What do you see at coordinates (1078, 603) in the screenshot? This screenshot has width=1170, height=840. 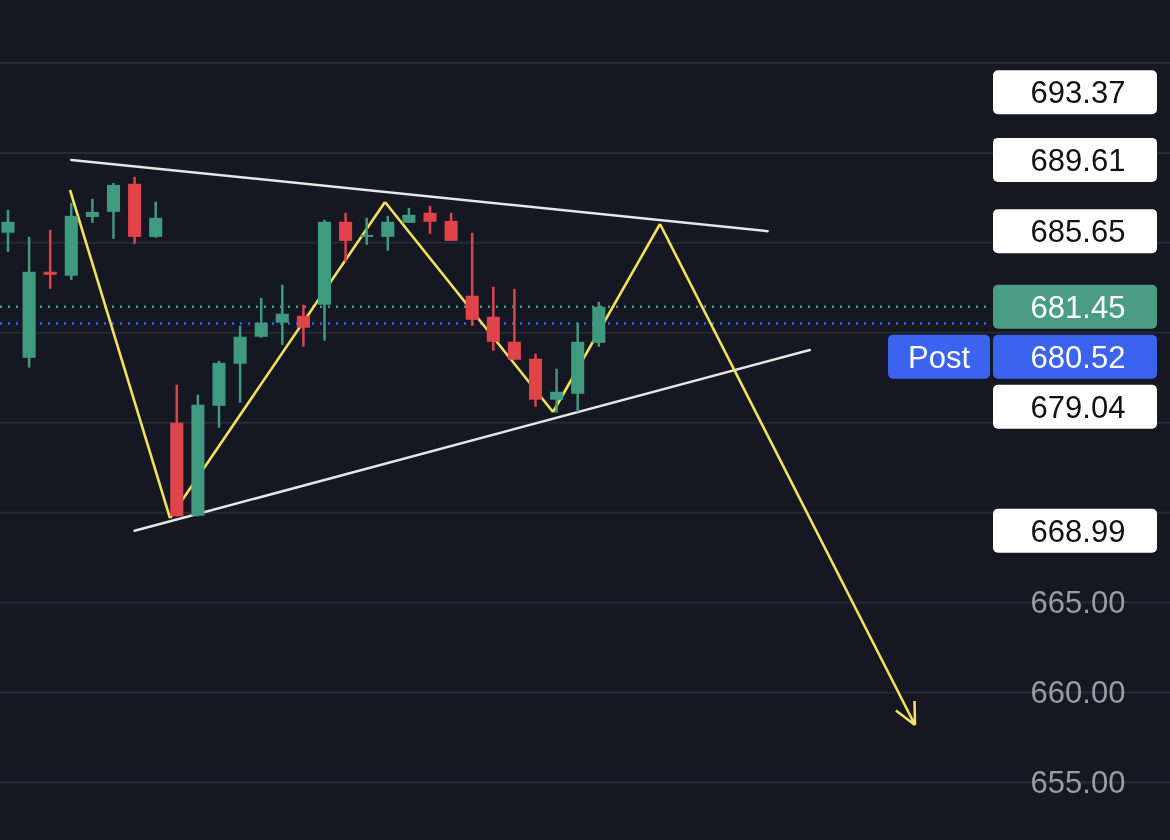 I see `y-tick-label: 665.00` at bounding box center [1078, 603].